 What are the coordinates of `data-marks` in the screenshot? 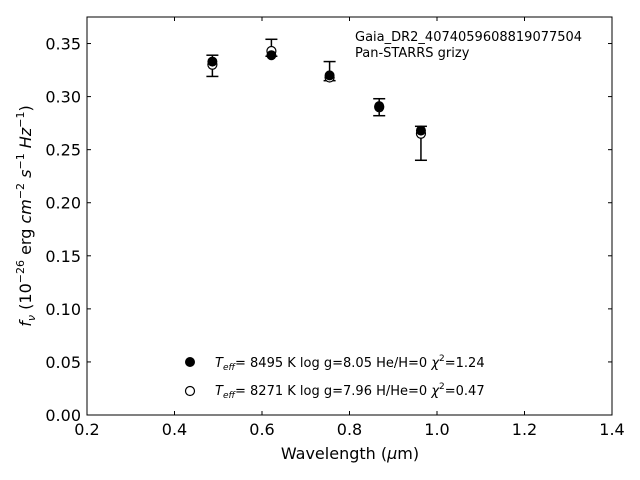 It's located at (316, 100).